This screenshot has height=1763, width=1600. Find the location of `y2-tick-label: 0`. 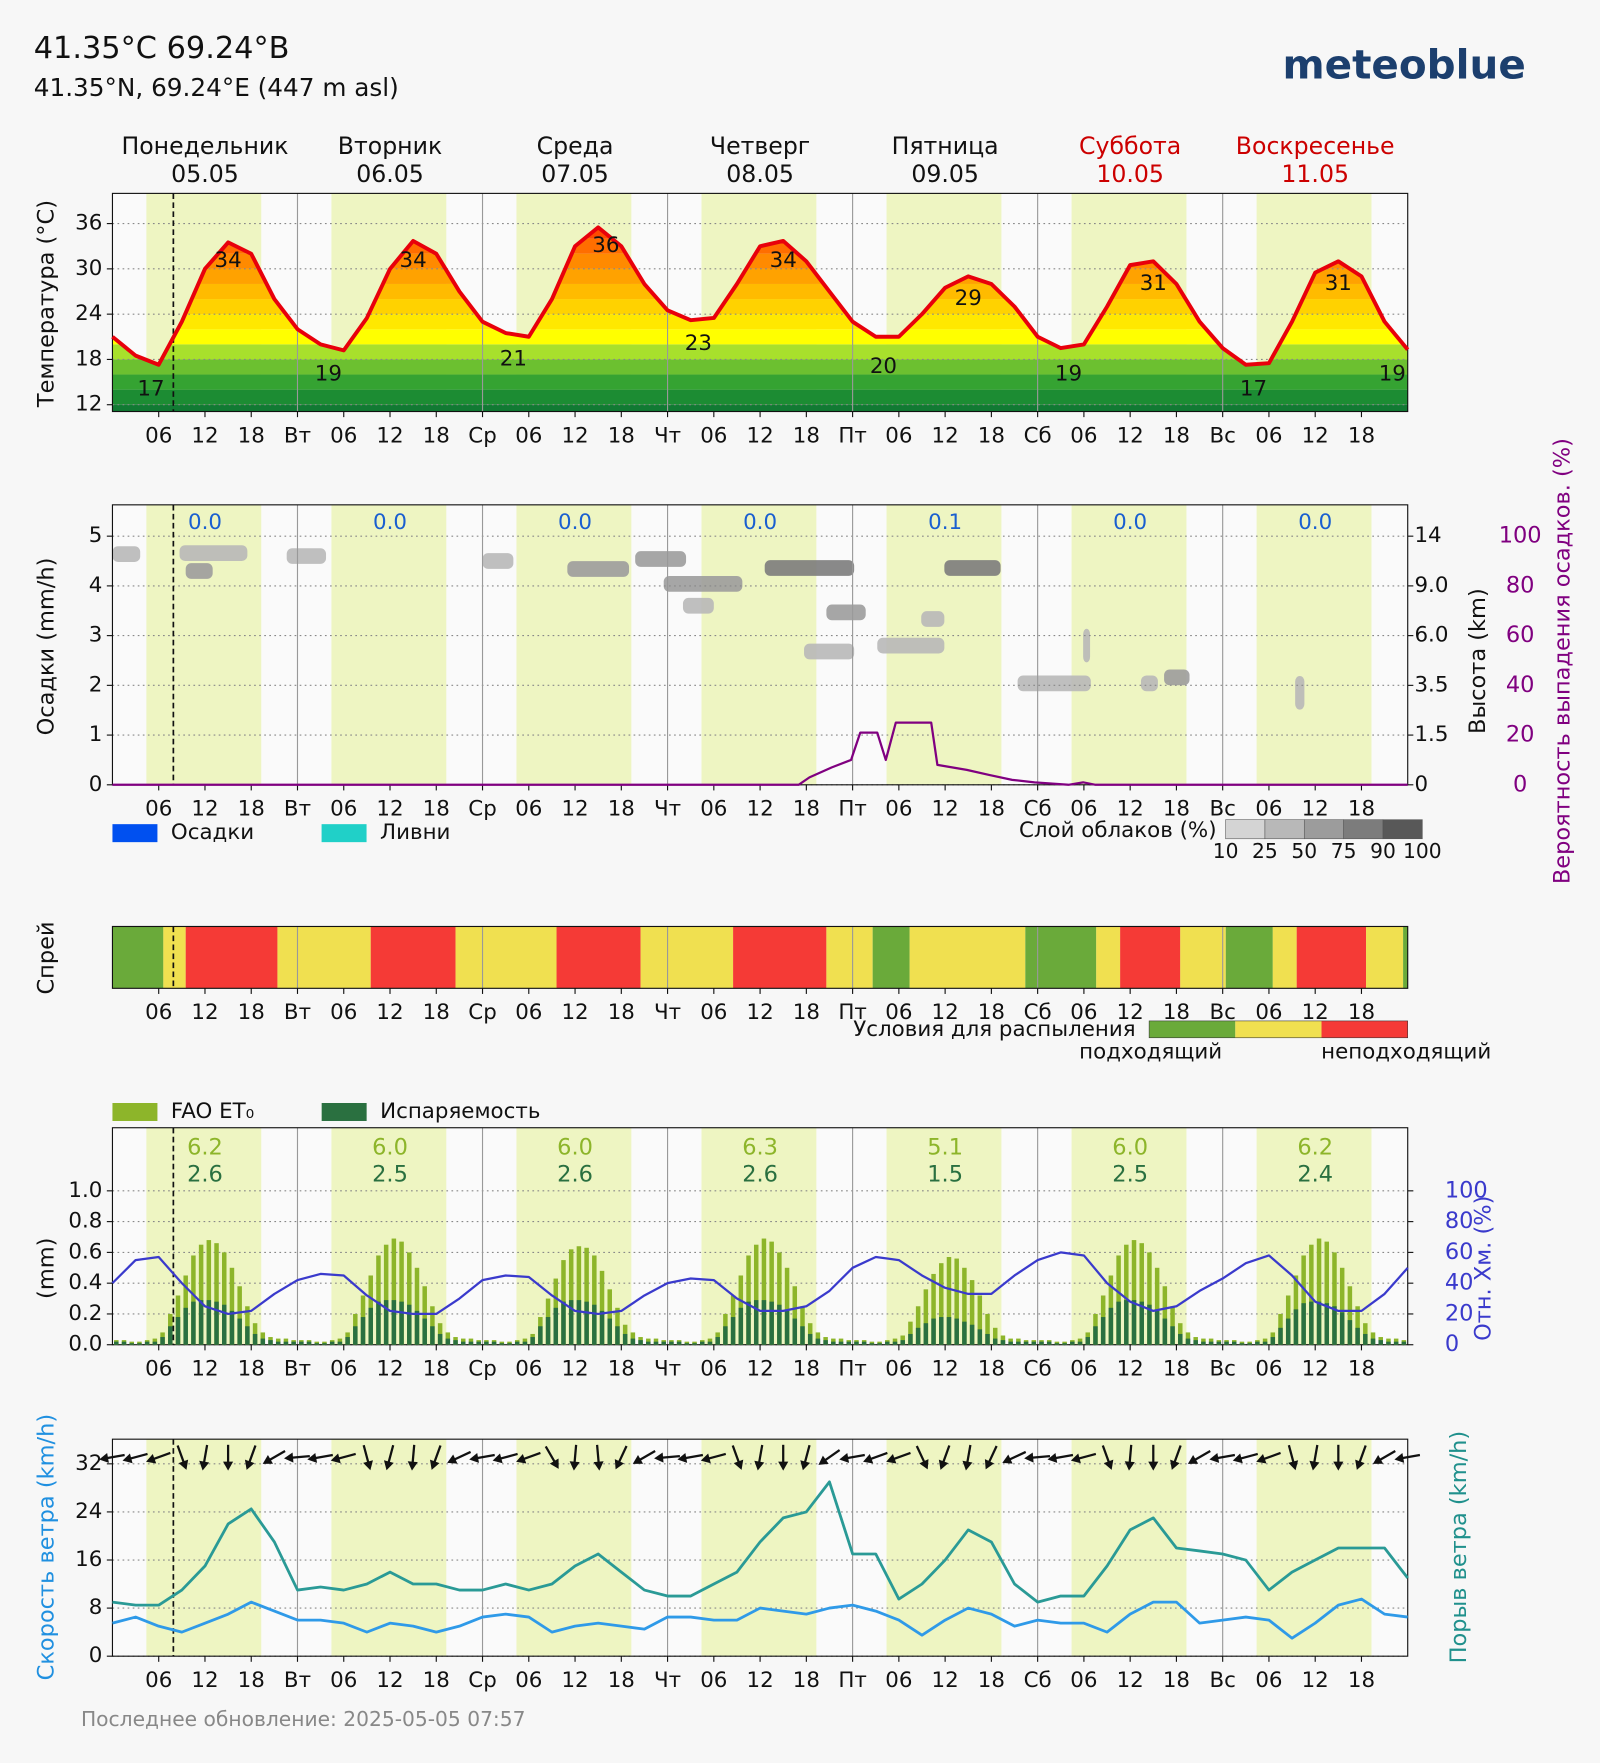

y2-tick-label: 0 is located at coordinates (1452, 1344).